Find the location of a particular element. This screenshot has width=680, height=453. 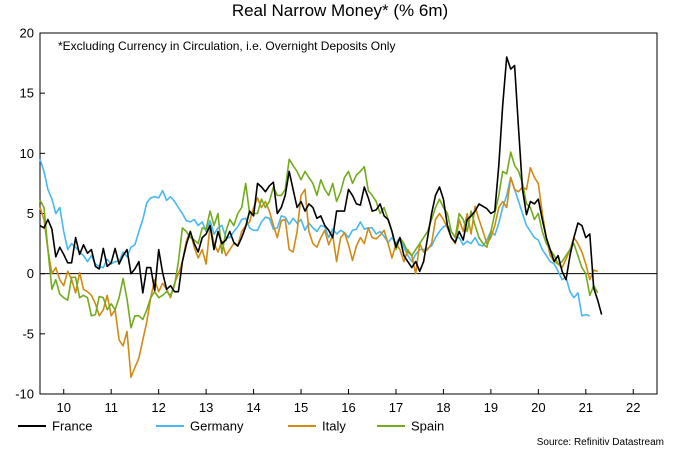

y-tick-label: 15 is located at coordinates (27, 93).